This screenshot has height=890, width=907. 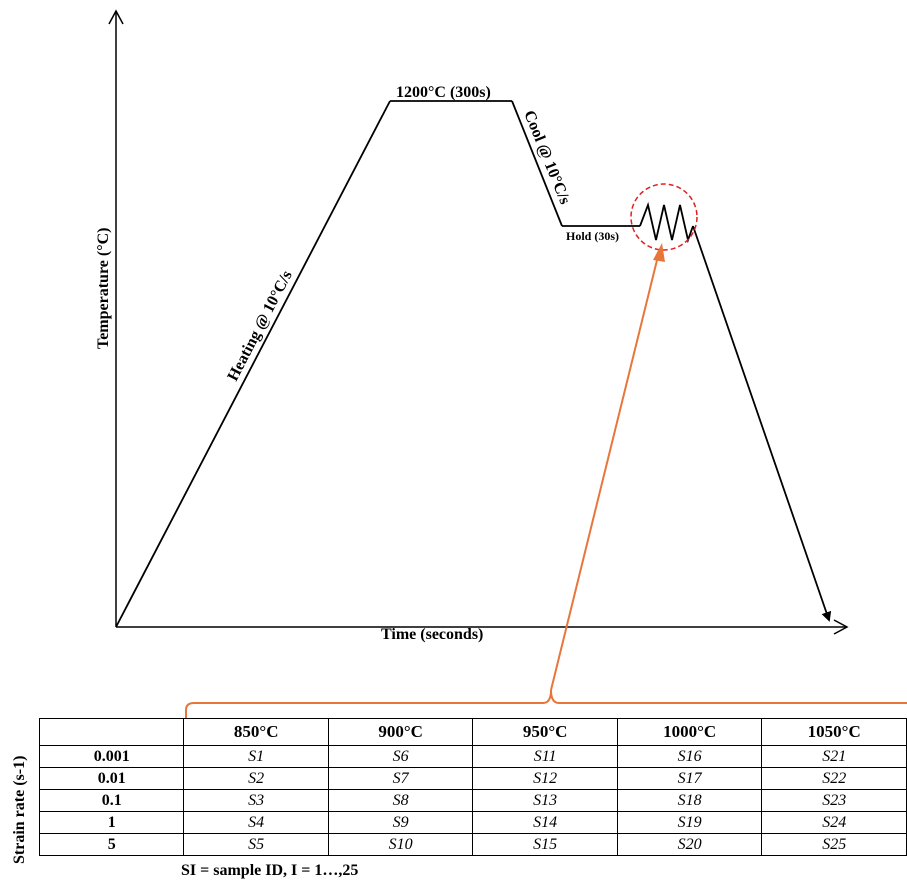 I want to click on y-axis-label: Temperature (°C), so click(x=103, y=288).